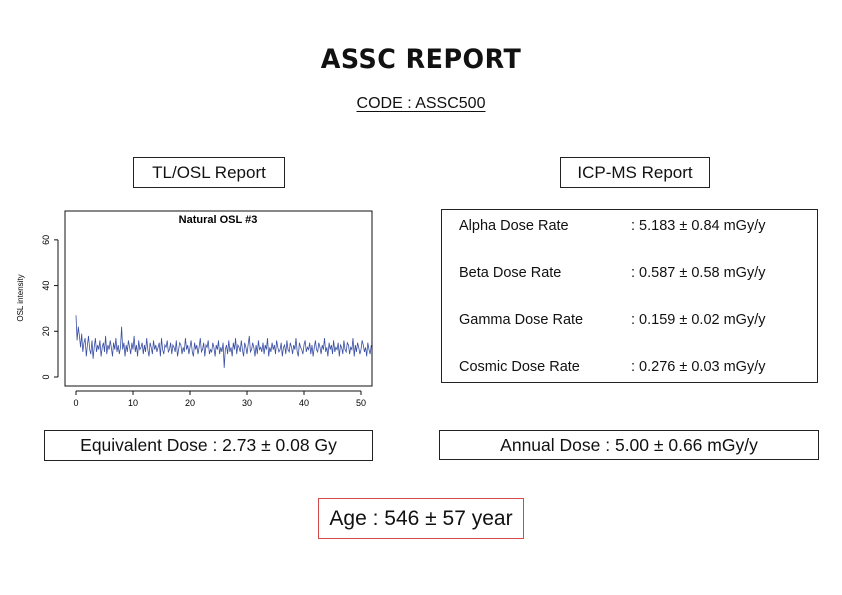 The height and width of the screenshot is (595, 842). Describe the element at coordinates (46, 286) in the screenshot. I see `y-tick-label: 40` at that location.